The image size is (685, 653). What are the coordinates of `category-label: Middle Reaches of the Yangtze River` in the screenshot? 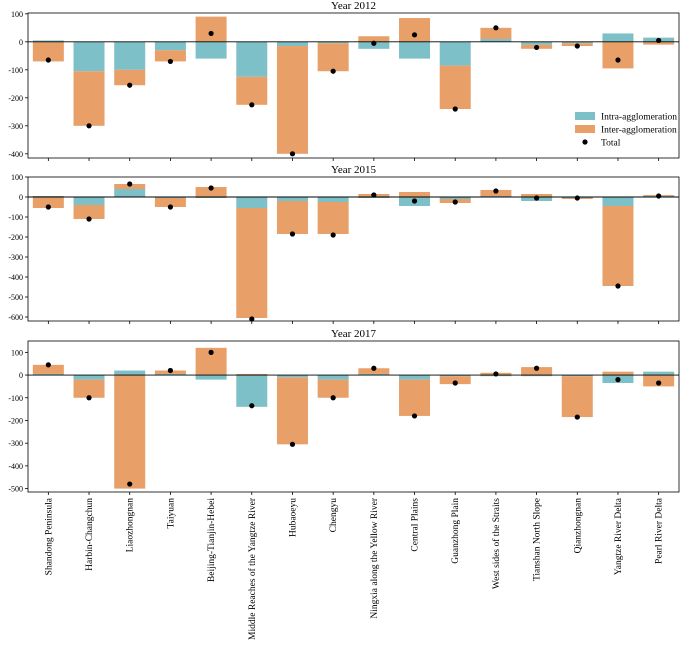 It's located at (252, 568).